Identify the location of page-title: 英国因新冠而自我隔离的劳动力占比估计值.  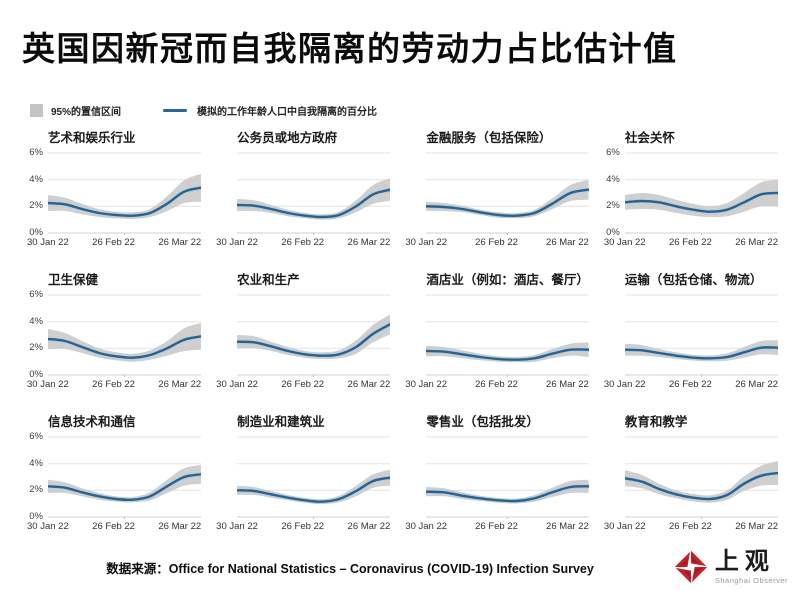
(350, 48).